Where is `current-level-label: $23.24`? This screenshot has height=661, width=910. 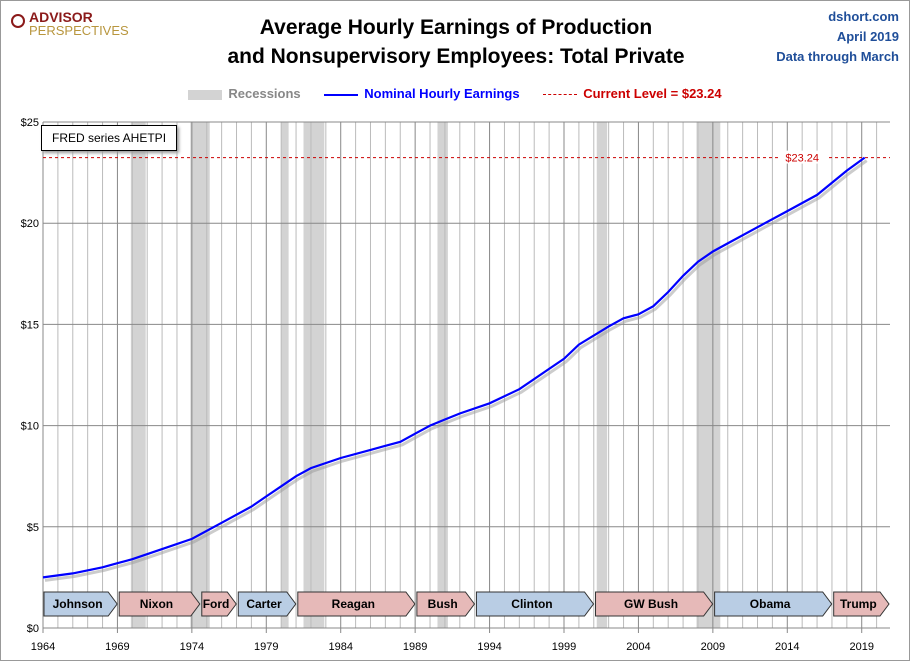 current-level-label: $23.24 is located at coordinates (802, 159).